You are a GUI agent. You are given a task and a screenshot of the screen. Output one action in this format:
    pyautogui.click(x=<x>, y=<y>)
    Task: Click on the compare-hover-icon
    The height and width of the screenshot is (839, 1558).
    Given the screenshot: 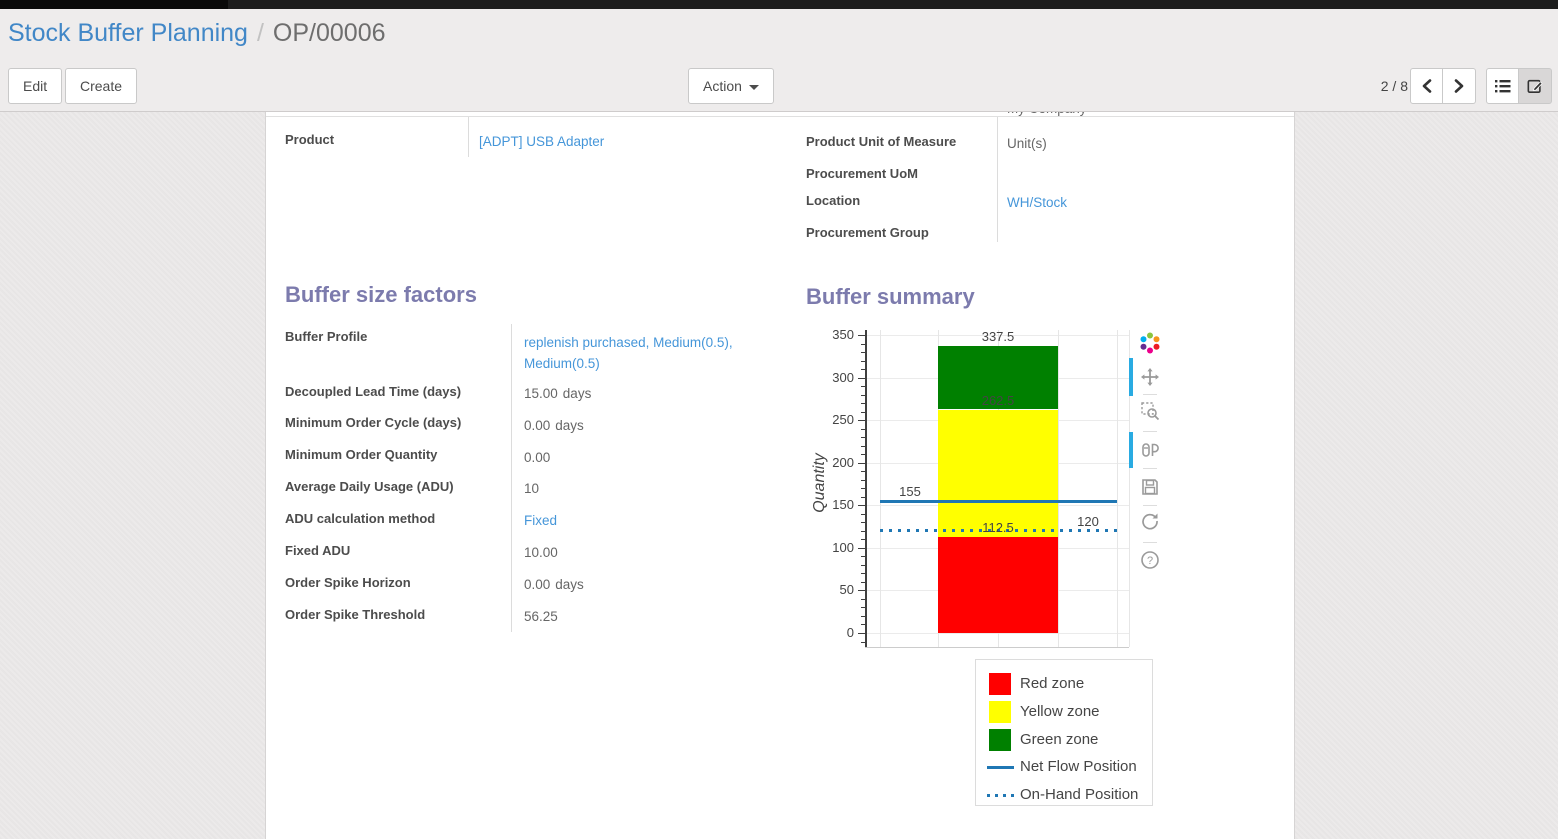 What is the action you would take?
    pyautogui.click(x=1150, y=450)
    